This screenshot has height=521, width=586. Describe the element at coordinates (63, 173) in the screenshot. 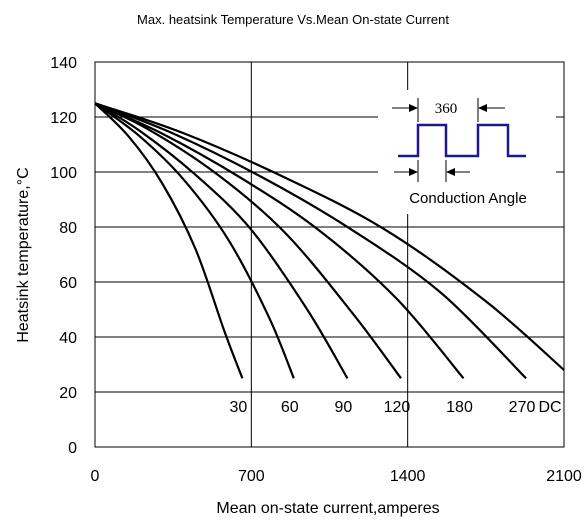

I see `y-tick-label: 100` at that location.